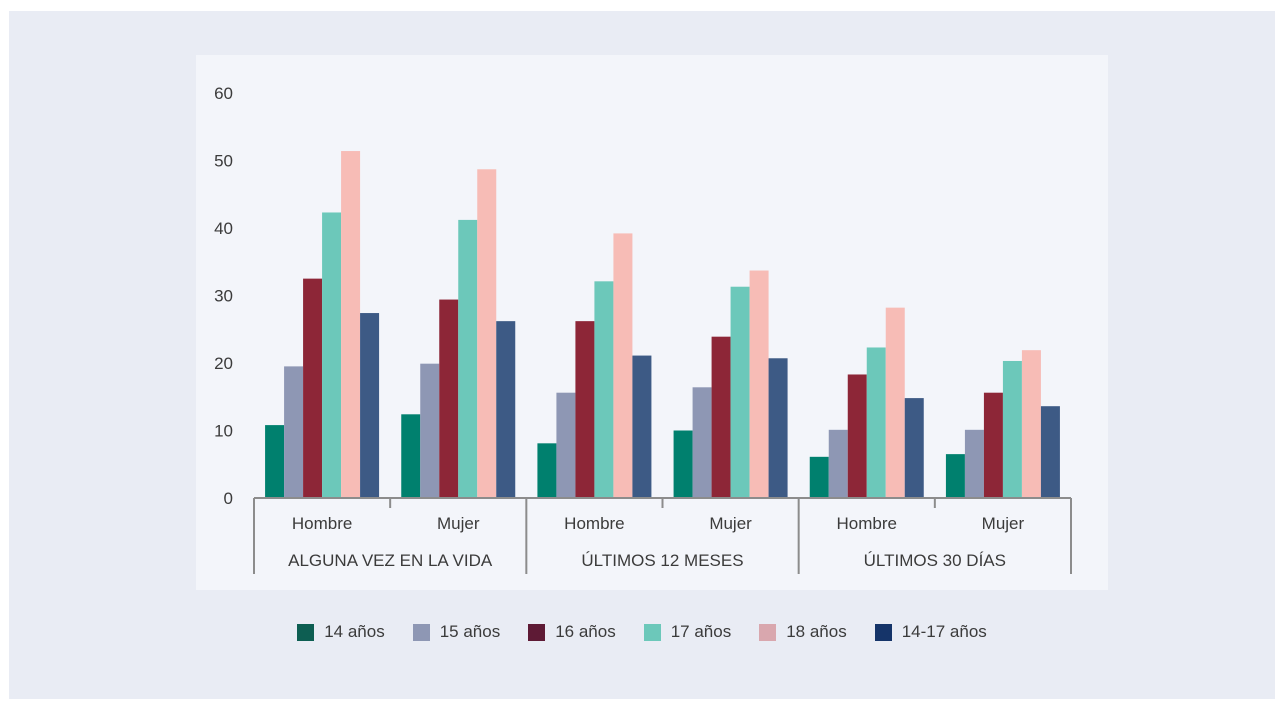  I want to click on y-tick-label: 50, so click(223, 161).